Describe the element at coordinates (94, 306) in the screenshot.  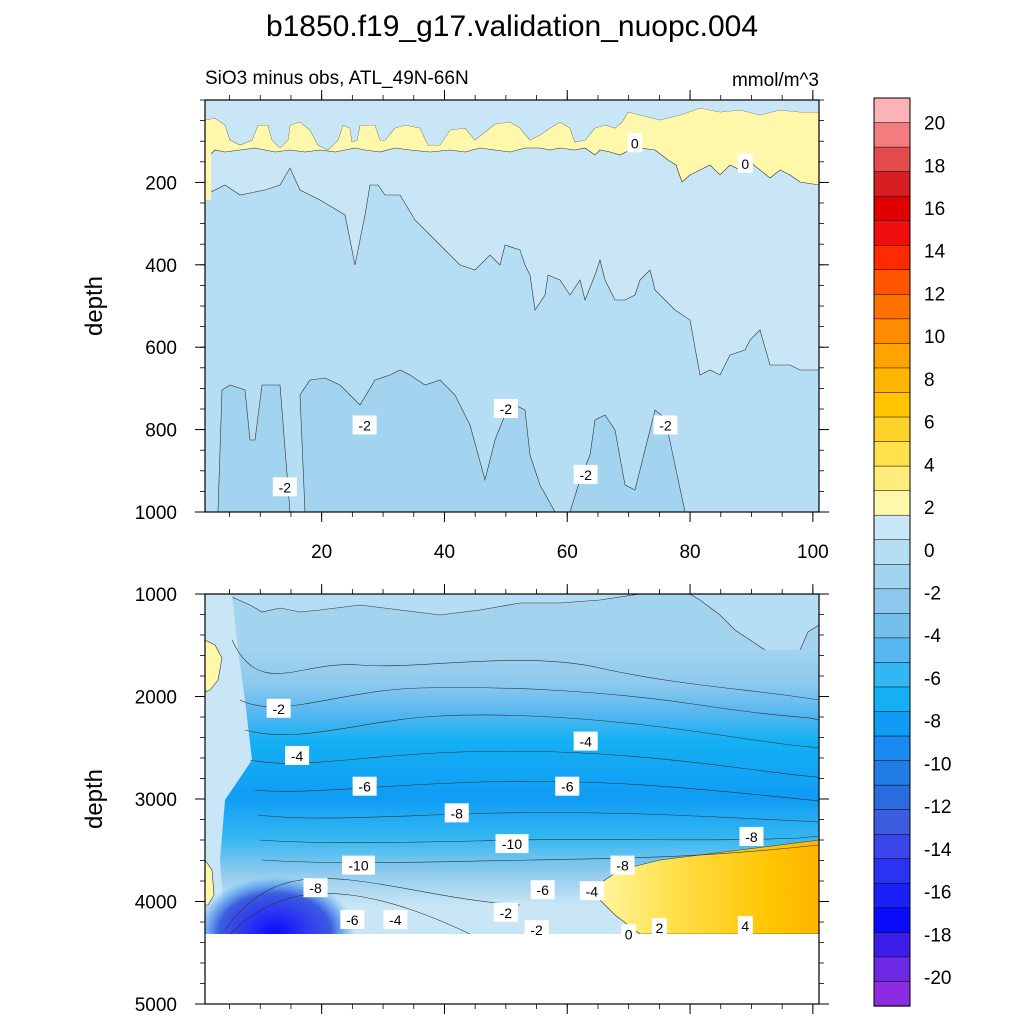
I see `upper-y-axis-label: depth` at that location.